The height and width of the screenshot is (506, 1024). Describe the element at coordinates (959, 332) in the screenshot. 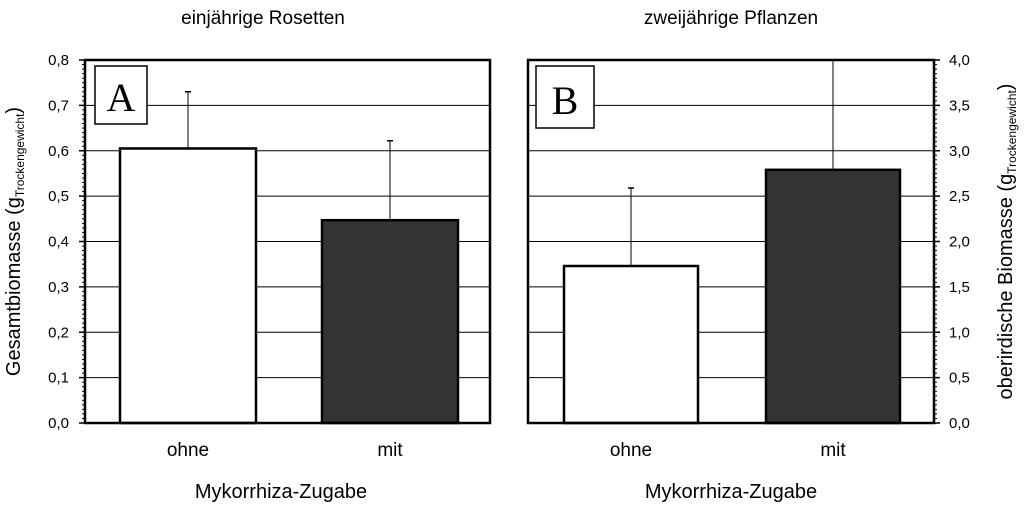

I see `y-tick-label: 1,0` at that location.